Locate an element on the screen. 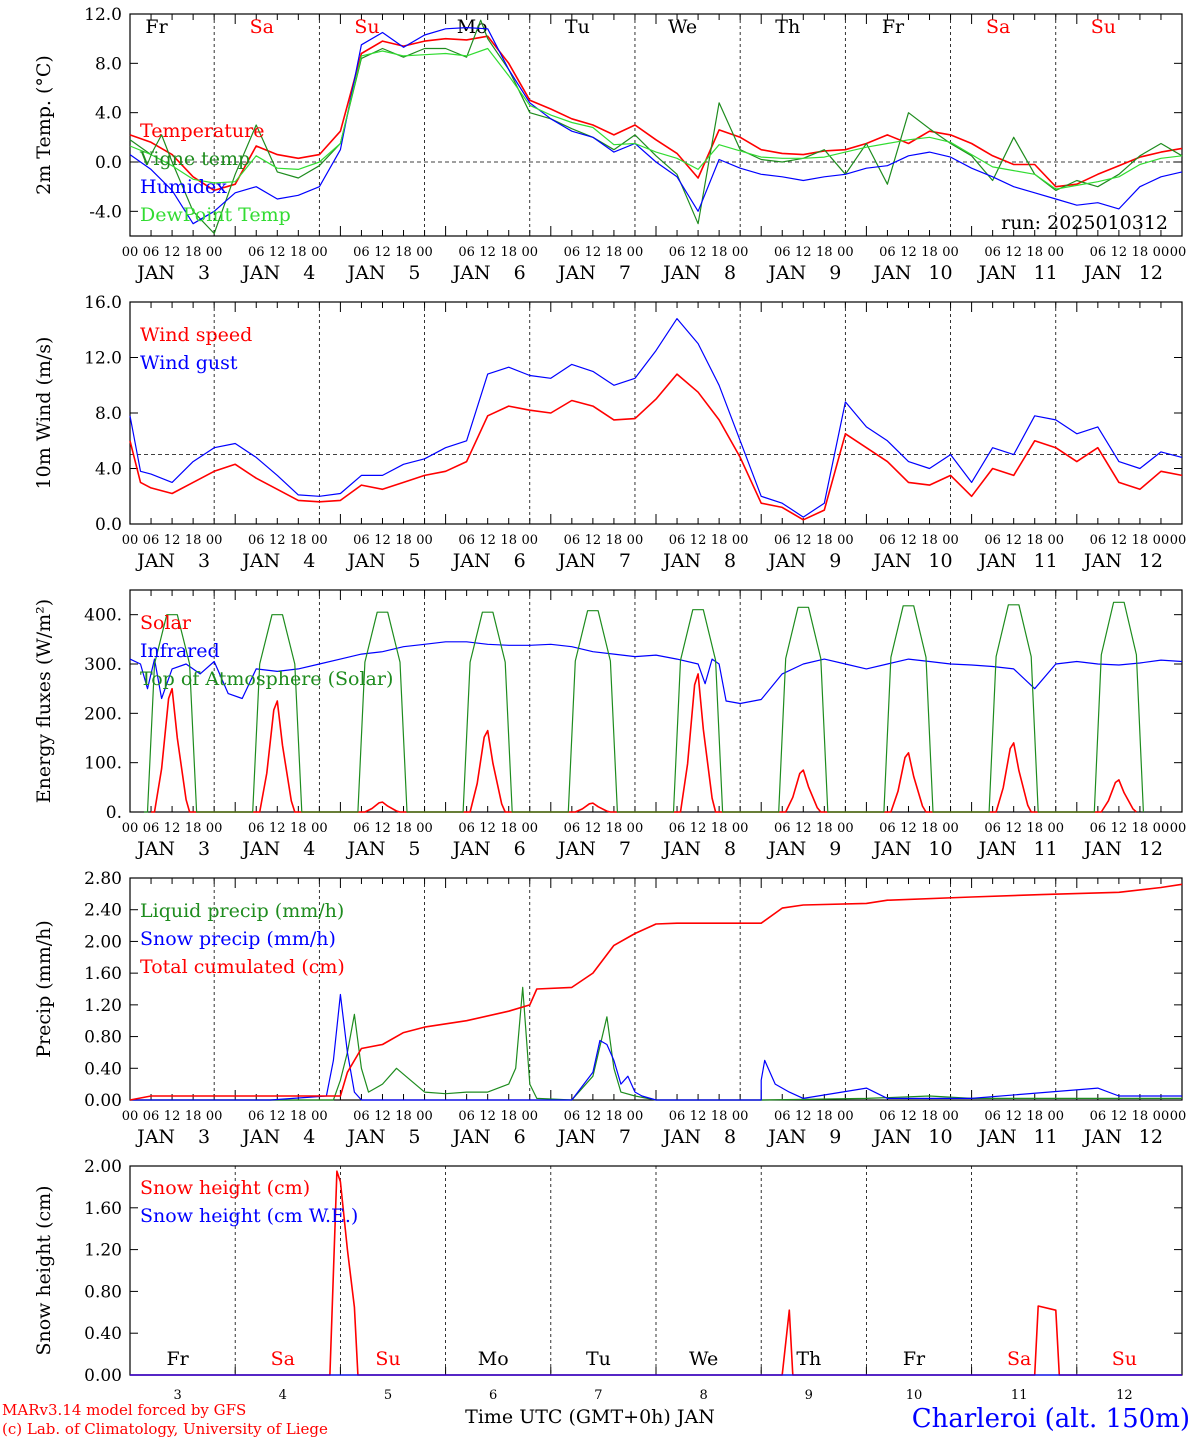 Image resolution: width=1194 pixels, height=1440 pixels. day-number-label: 7 is located at coordinates (625, 273).